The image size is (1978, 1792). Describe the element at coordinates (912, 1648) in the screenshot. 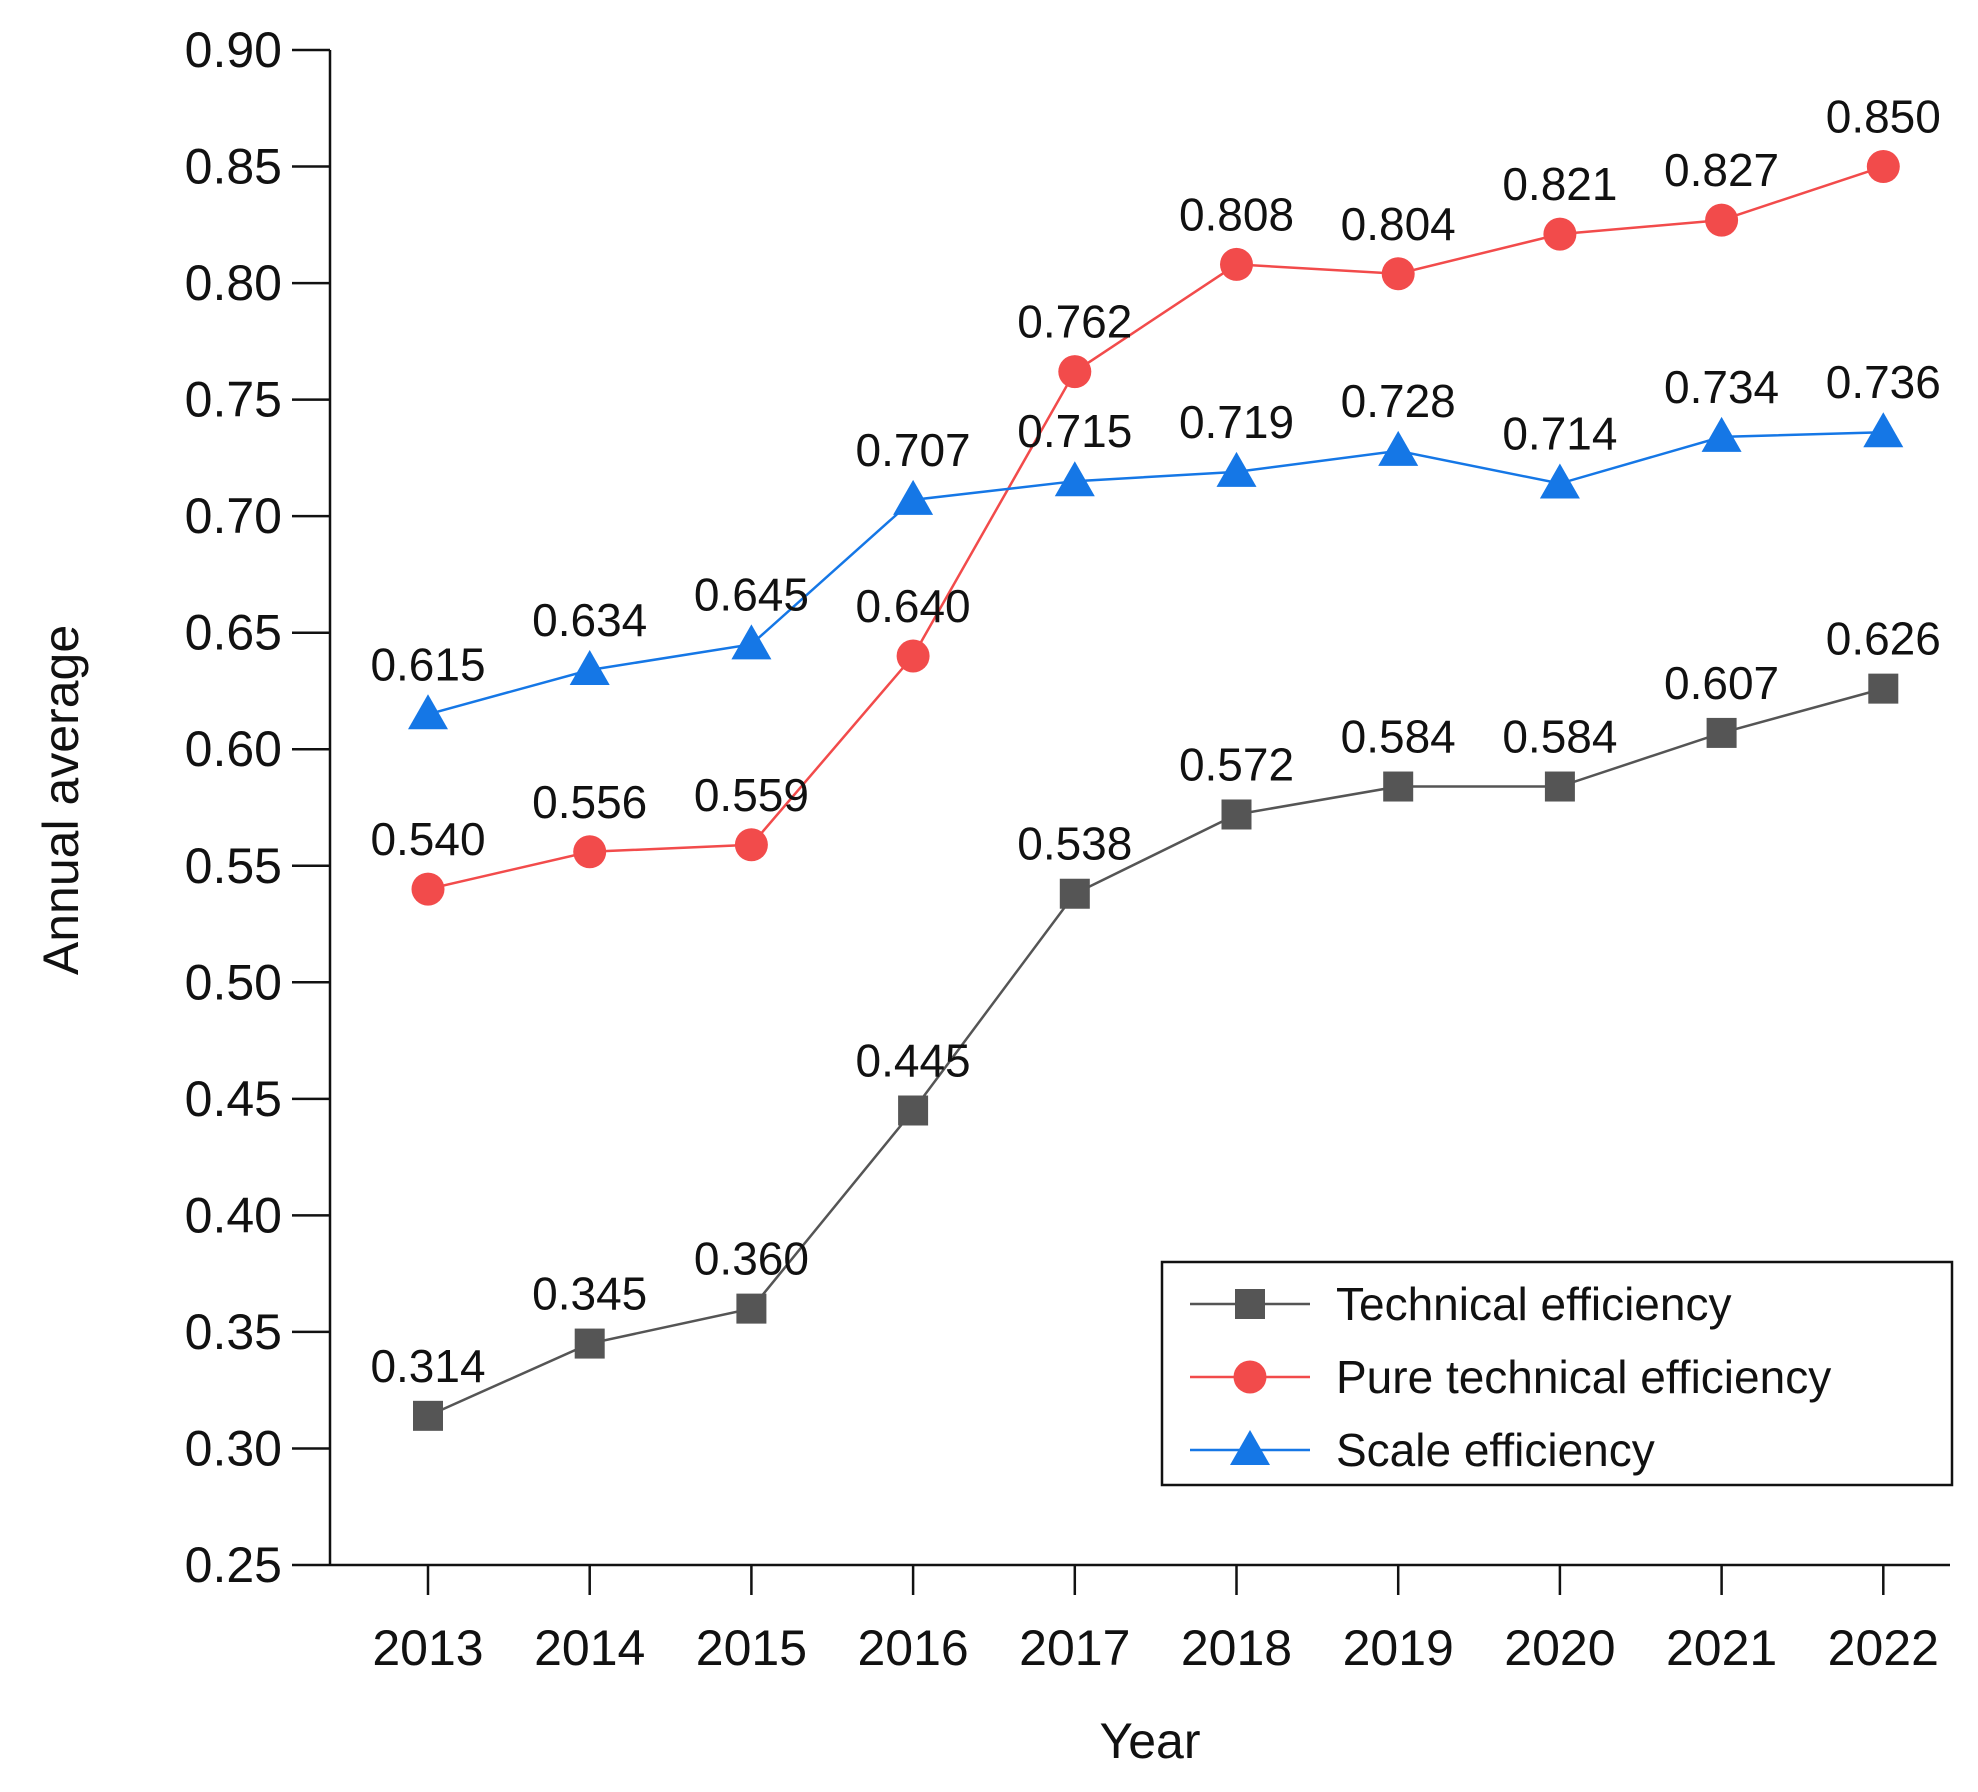

I see `x-tick-label: 2016` at that location.